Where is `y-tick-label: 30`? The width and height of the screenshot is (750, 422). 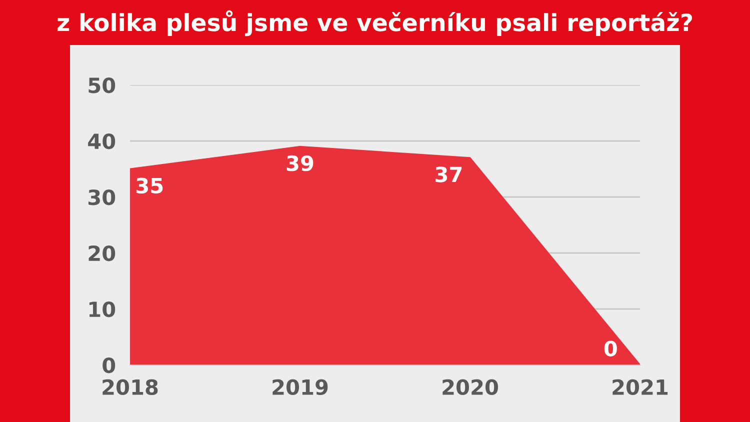 y-tick-label: 30 is located at coordinates (102, 197).